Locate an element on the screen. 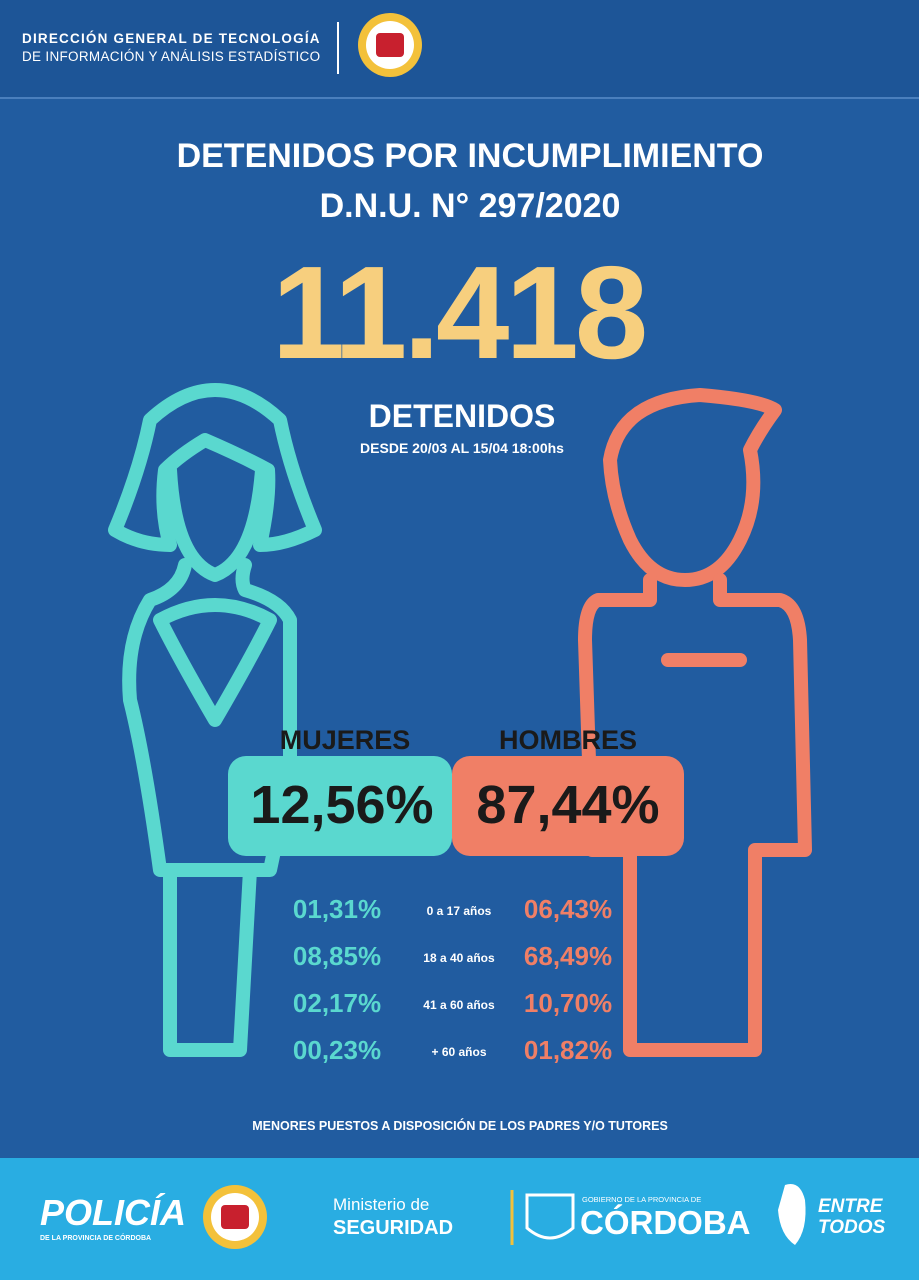 Image resolution: width=919 pixels, height=1285 pixels. men-age-percent: 06,43% is located at coordinates (568, 909).